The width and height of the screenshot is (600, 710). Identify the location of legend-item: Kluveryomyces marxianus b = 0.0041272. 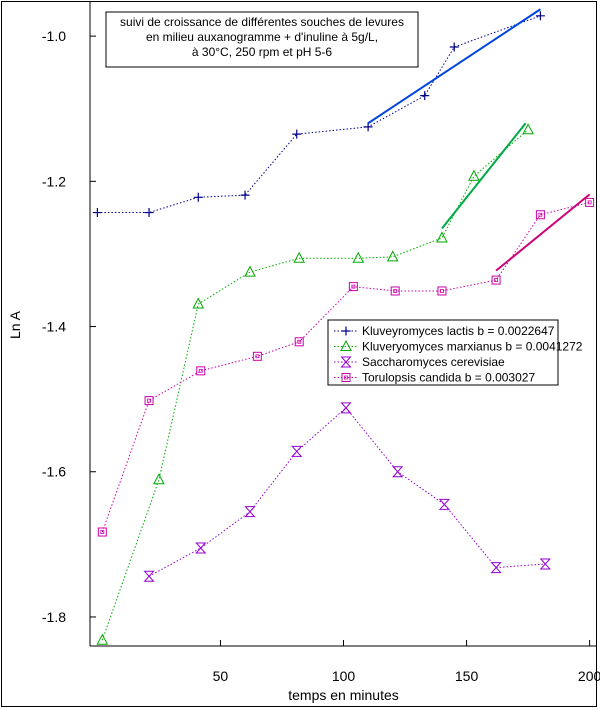
(458, 347).